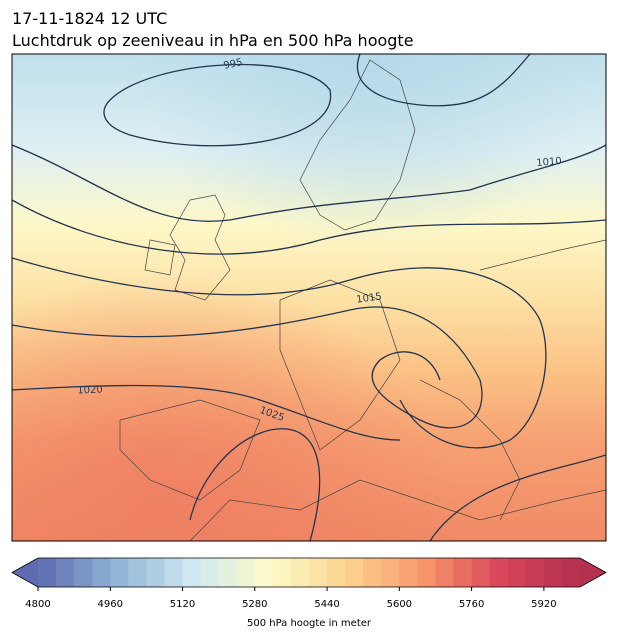  I want to click on colorbar-tick-label: 5120, so click(182, 604).